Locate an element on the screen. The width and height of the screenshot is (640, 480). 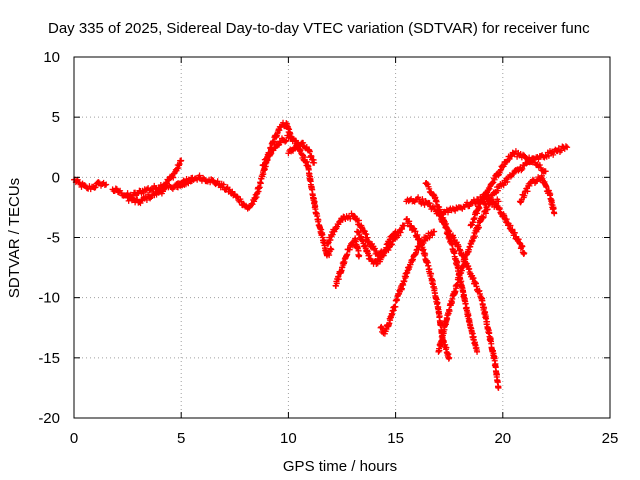
x-tick-label: 15 is located at coordinates (395, 438).